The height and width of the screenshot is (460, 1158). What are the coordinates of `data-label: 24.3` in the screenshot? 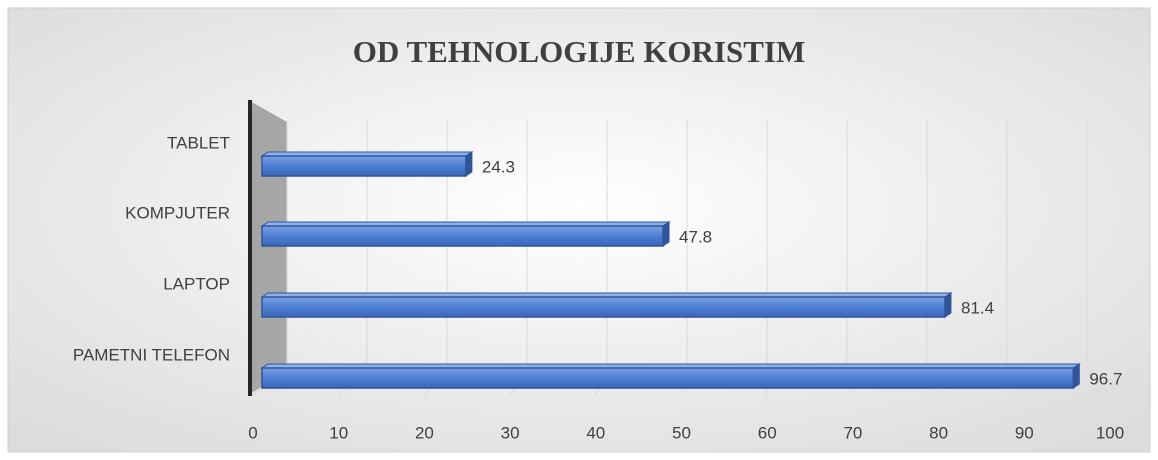 It's located at (498, 166).